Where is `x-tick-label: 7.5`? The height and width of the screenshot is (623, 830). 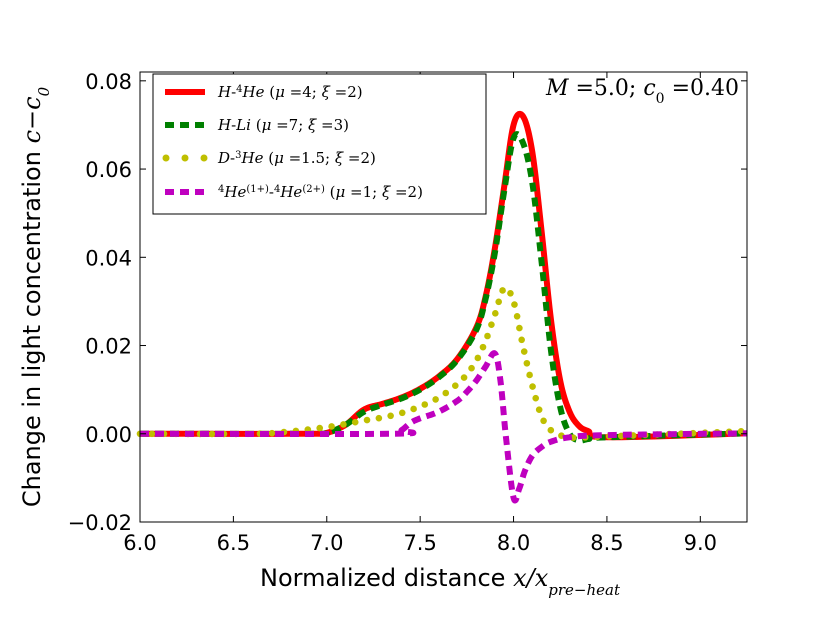 x-tick-label: 7.5 is located at coordinates (419, 543).